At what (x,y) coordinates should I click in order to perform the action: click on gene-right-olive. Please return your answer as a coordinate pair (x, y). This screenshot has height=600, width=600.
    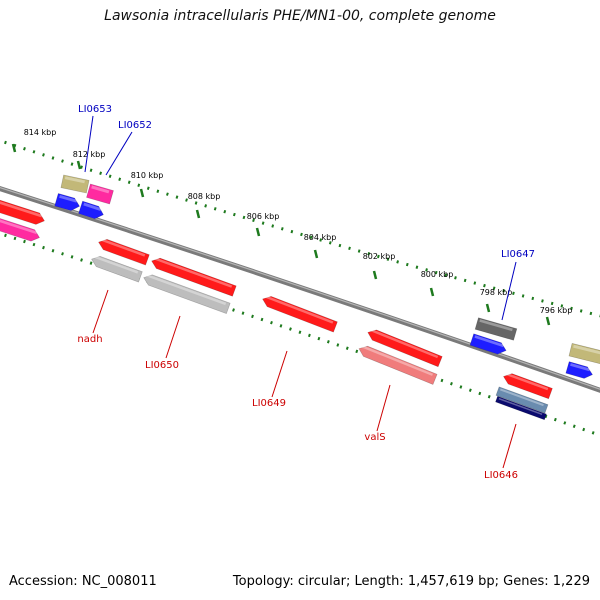
    Looking at the image, I should click on (584, 354).